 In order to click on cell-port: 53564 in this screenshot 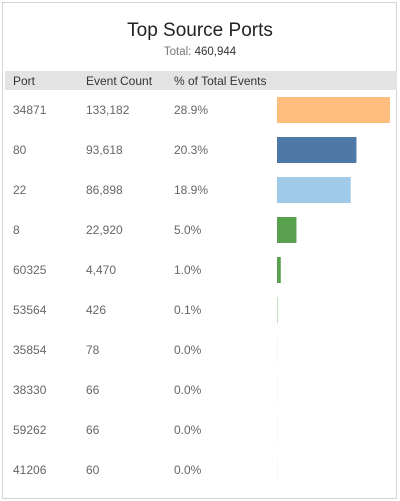, I will do `click(30, 310)`.